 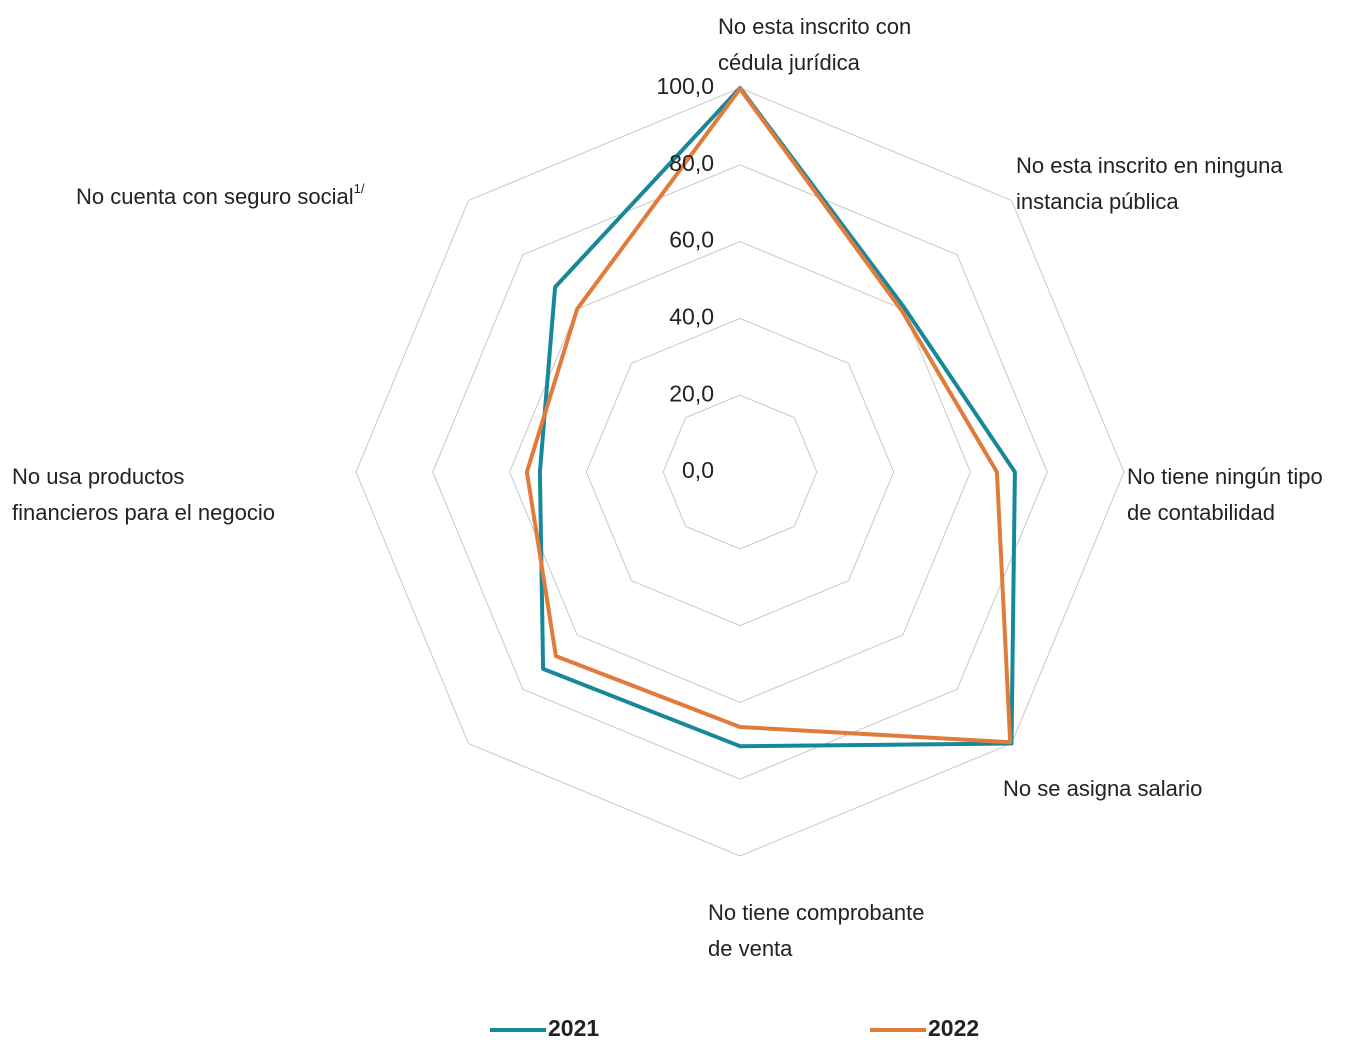 I want to click on grid-ring, so click(x=740, y=472).